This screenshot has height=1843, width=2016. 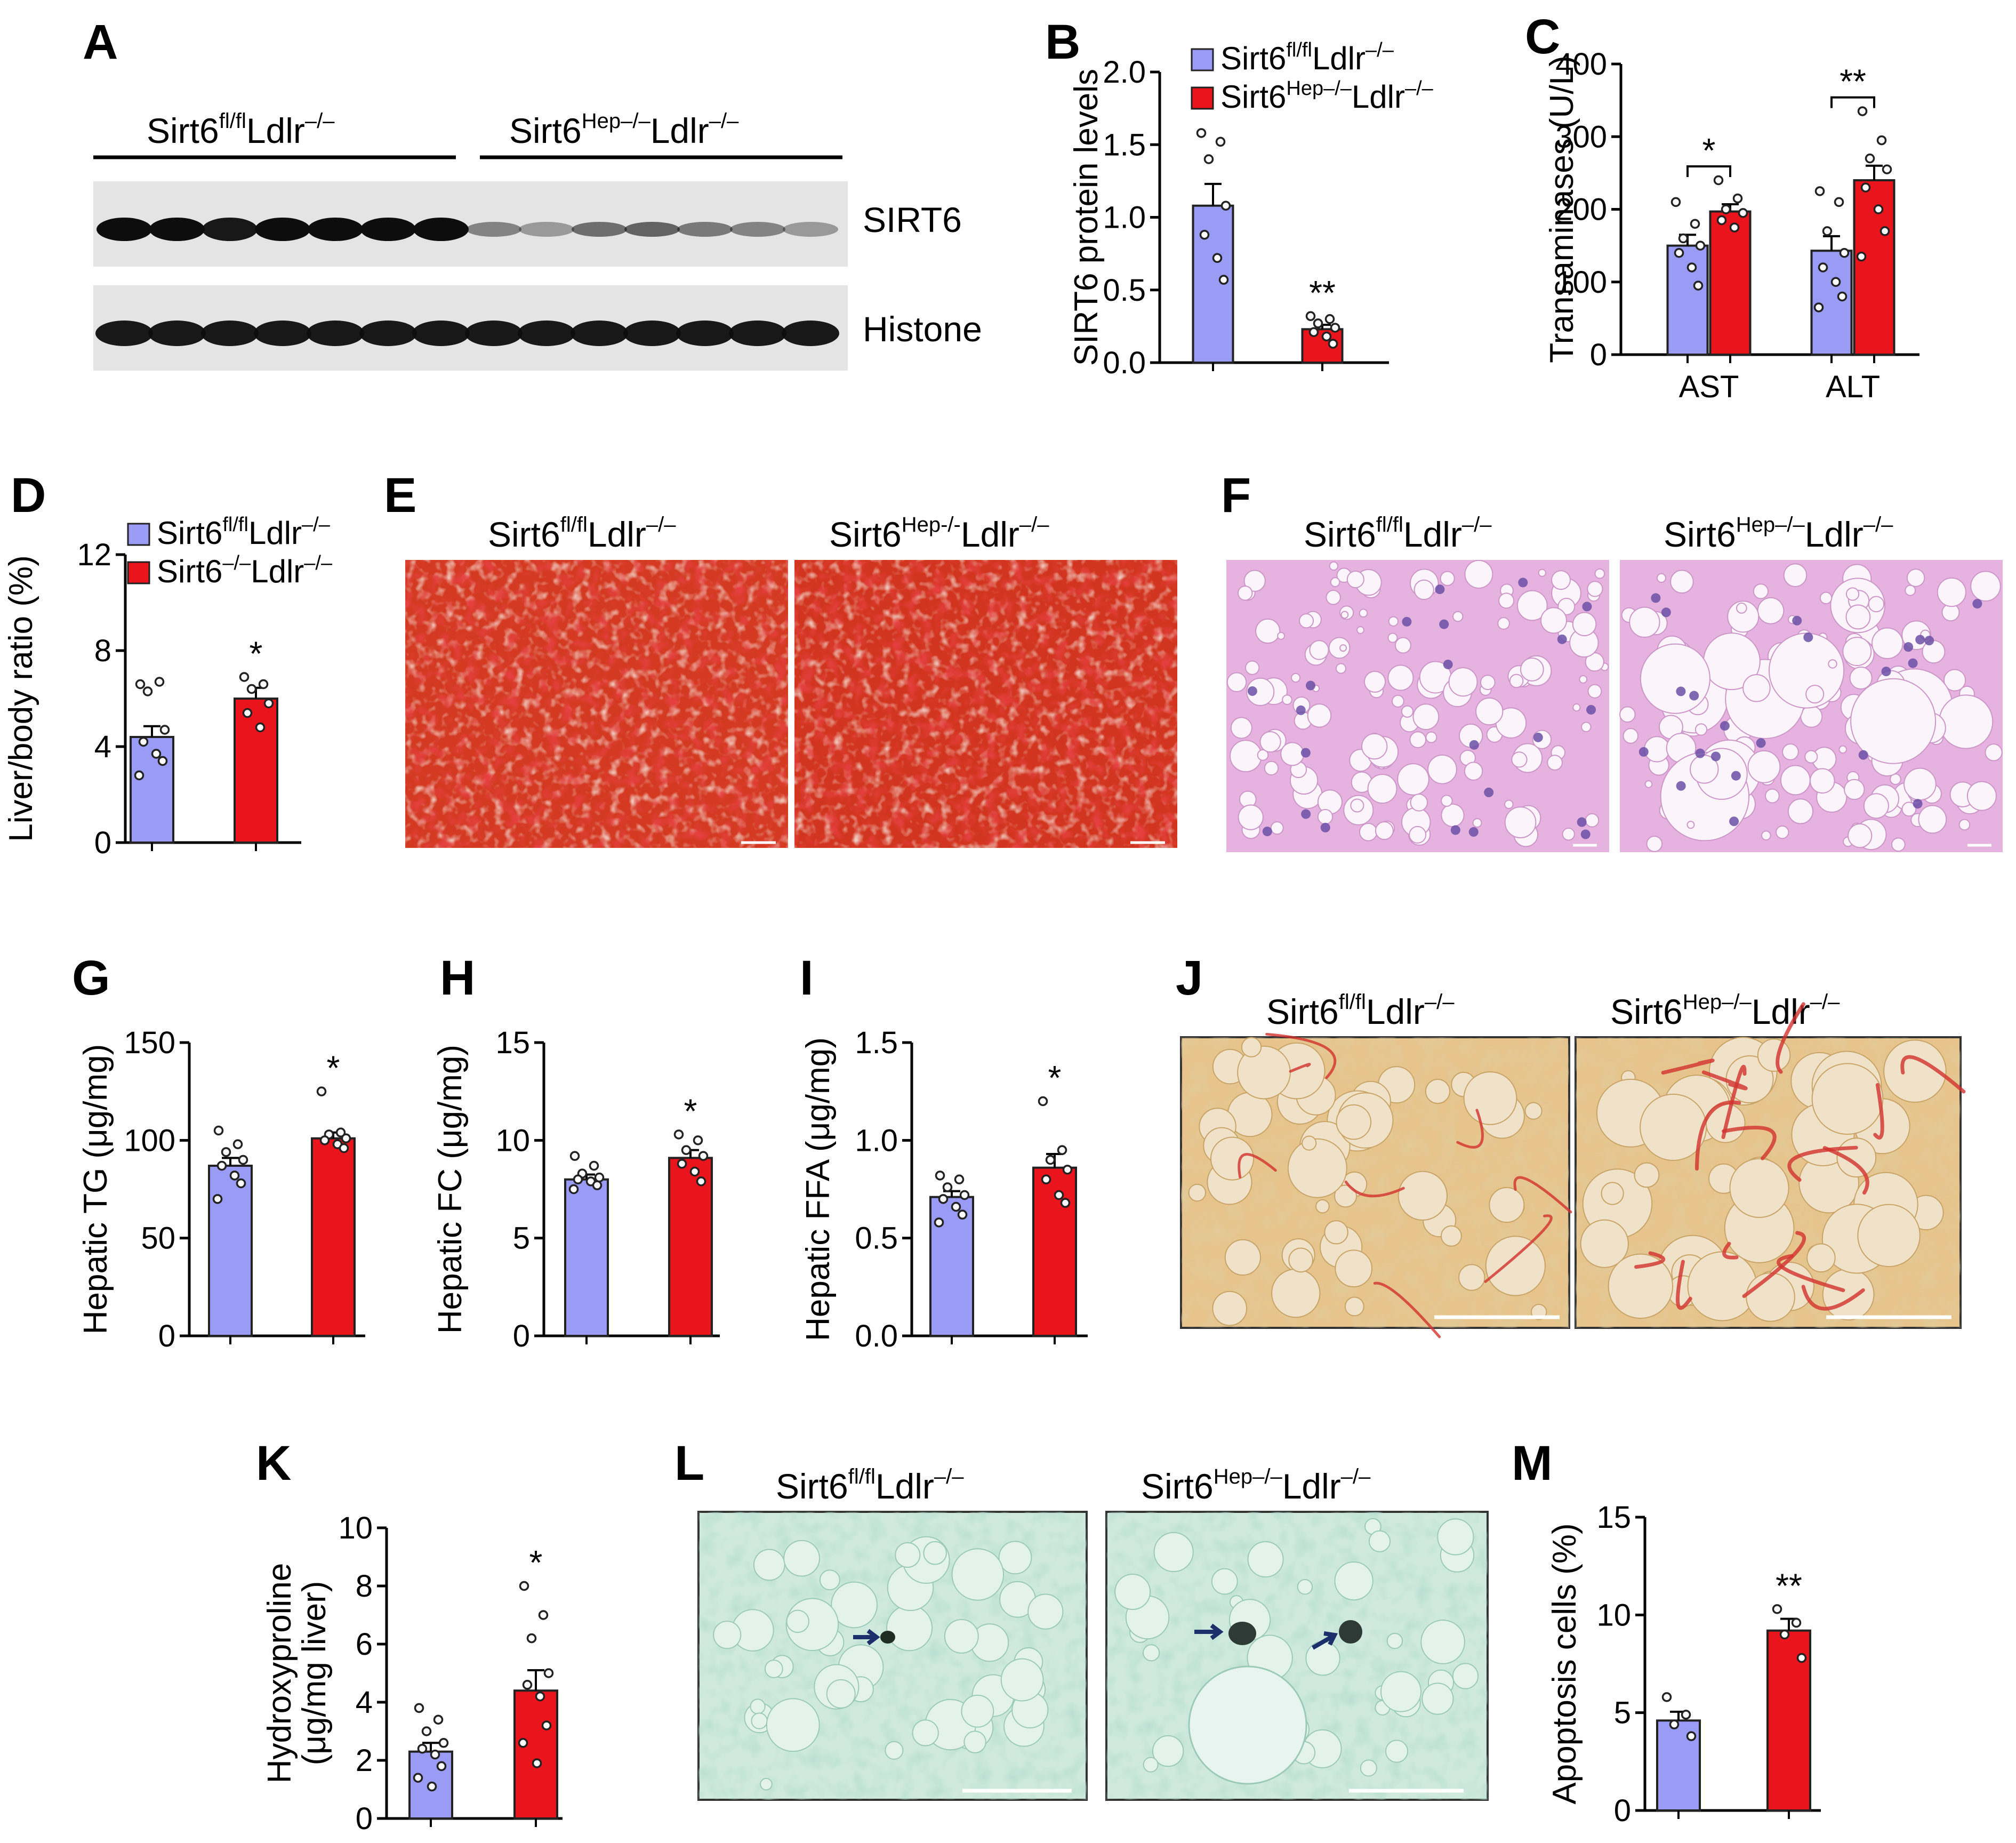 What do you see at coordinates (1612, 660) in the screenshot?
I see `panel-f: F Sirt6fl/flLdlr–/– Sirt6Hep–/–Ldlr–/–` at bounding box center [1612, 660].